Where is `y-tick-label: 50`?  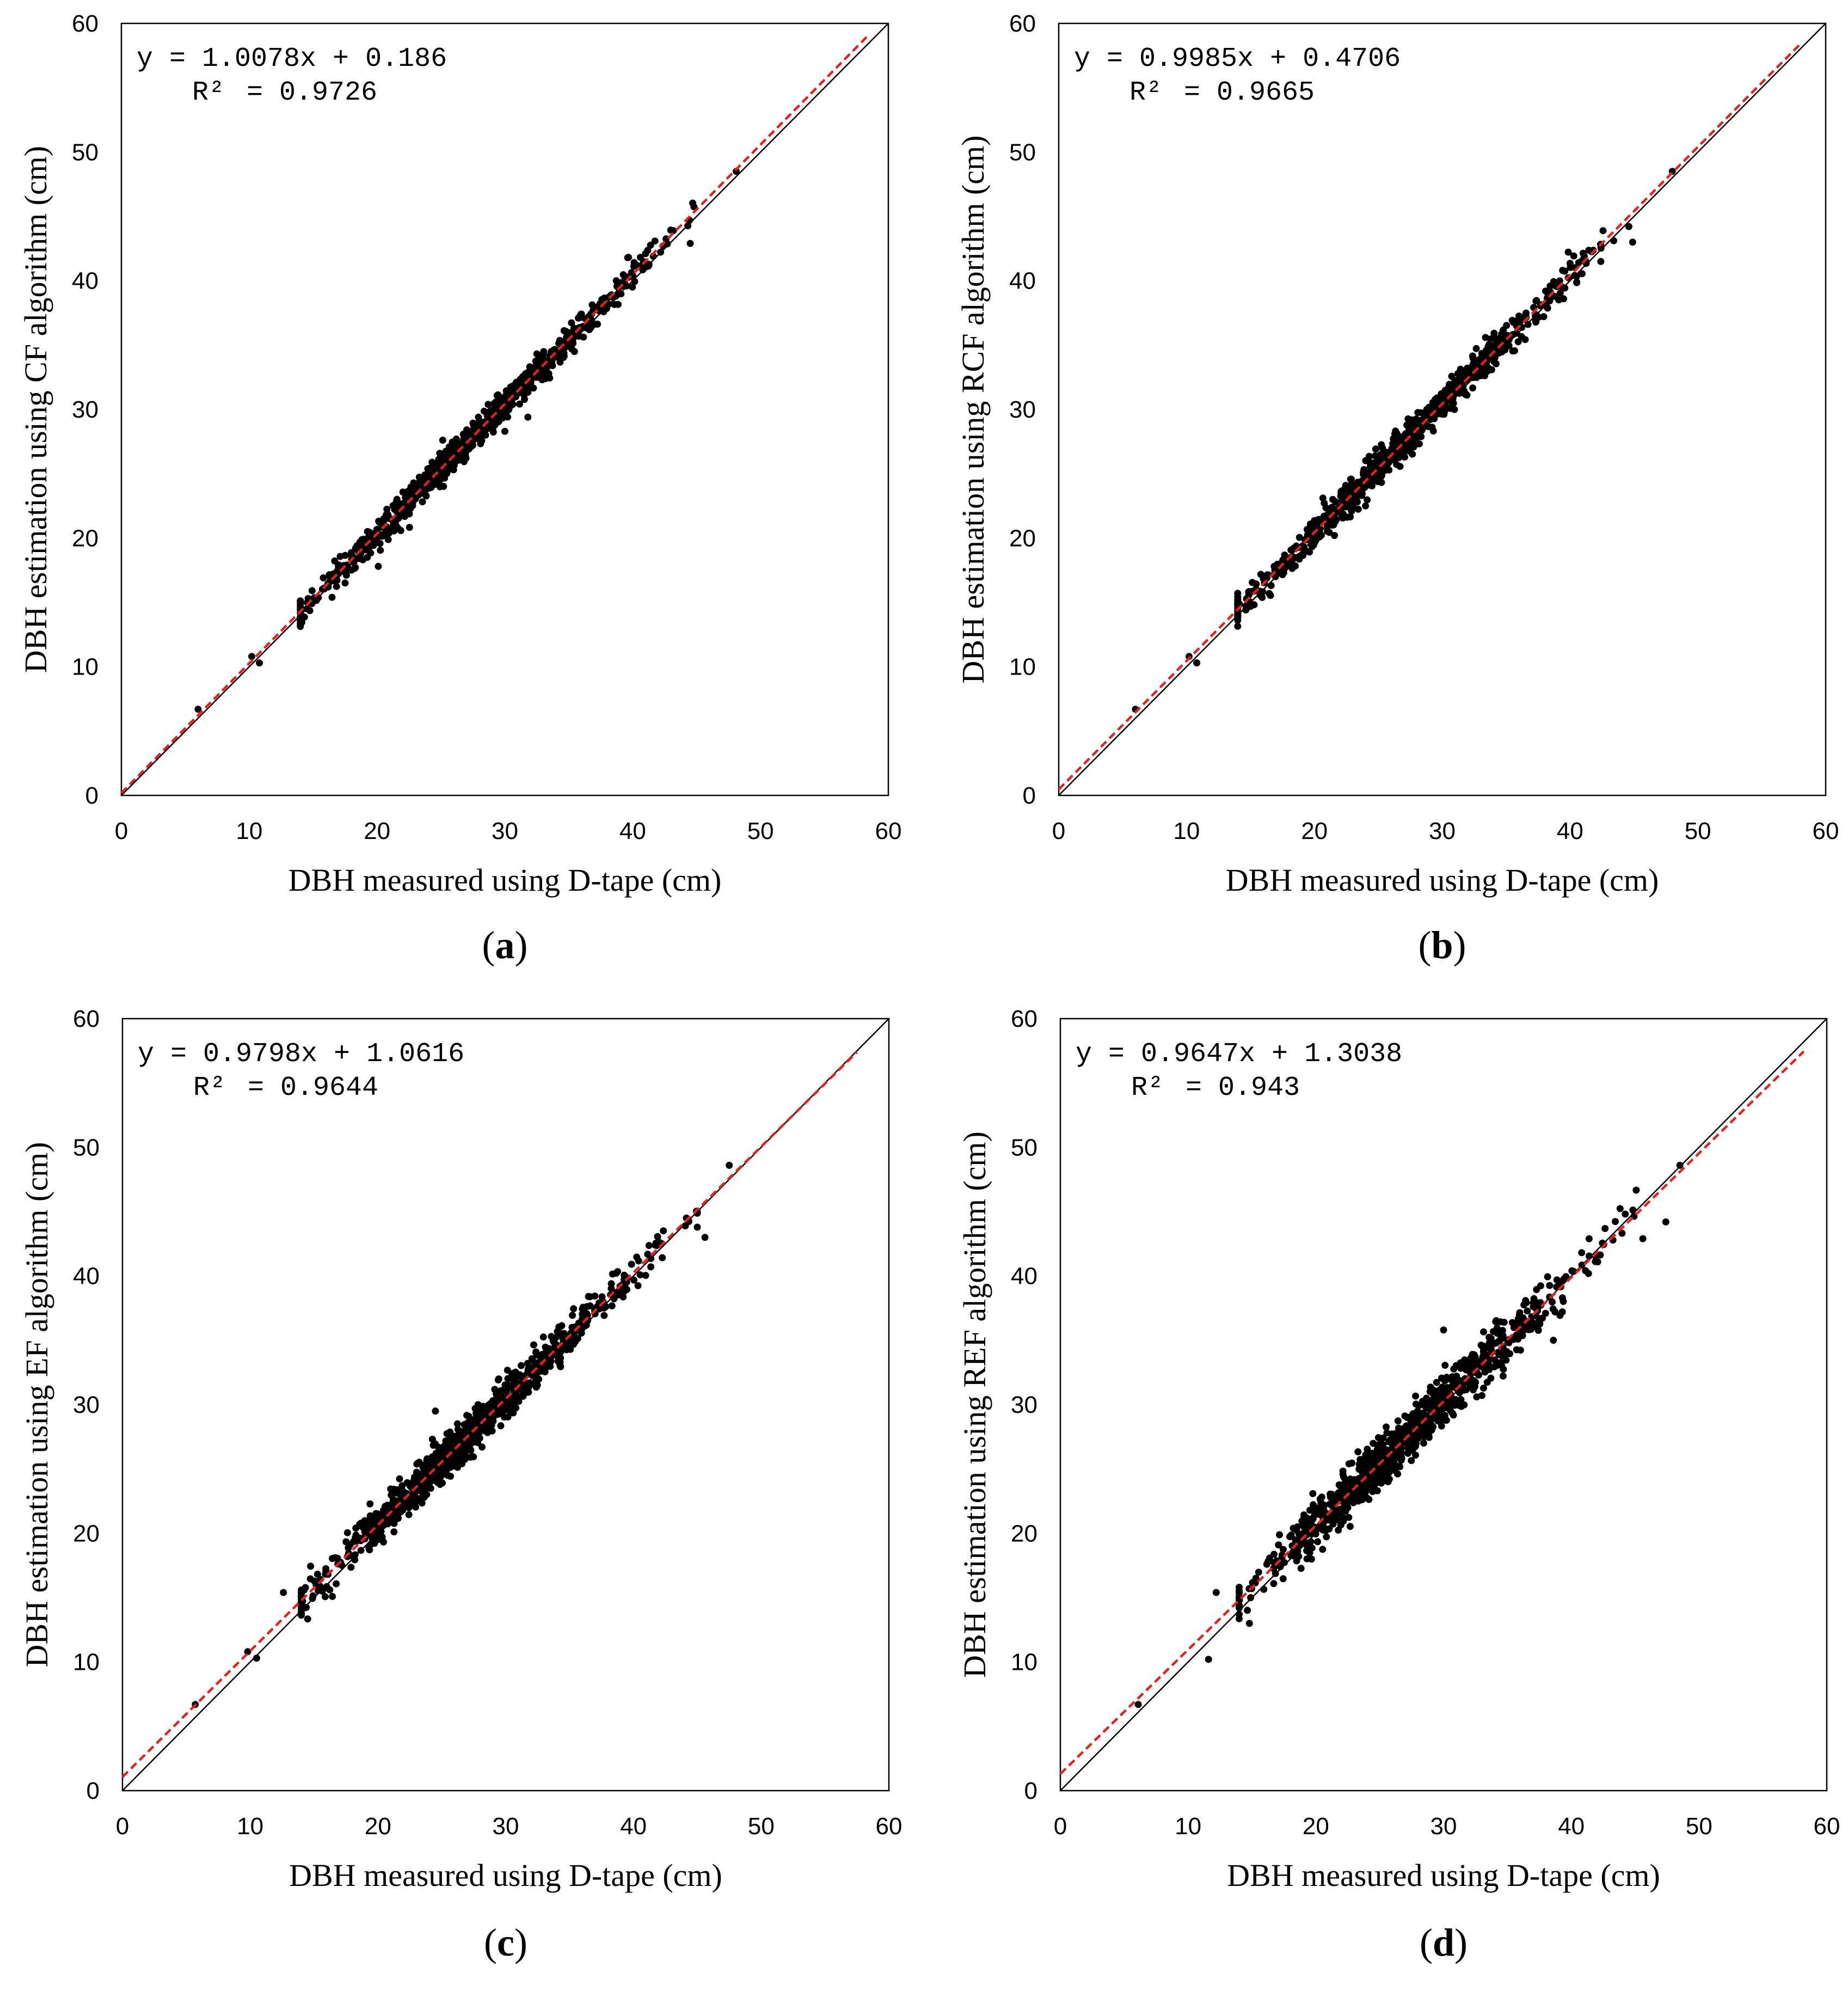
y-tick-label: 50 is located at coordinates (1022, 152).